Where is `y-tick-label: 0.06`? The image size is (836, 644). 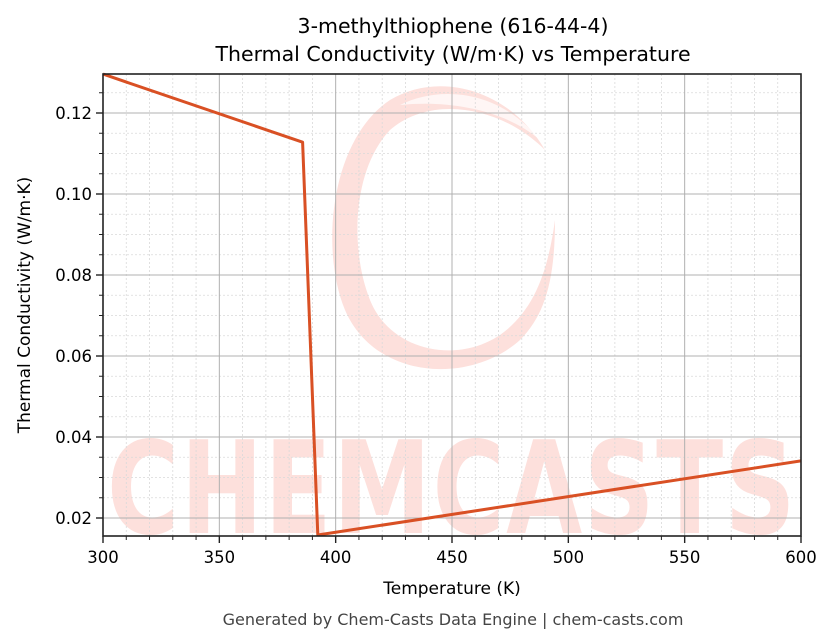 y-tick-label: 0.06 is located at coordinates (73, 356).